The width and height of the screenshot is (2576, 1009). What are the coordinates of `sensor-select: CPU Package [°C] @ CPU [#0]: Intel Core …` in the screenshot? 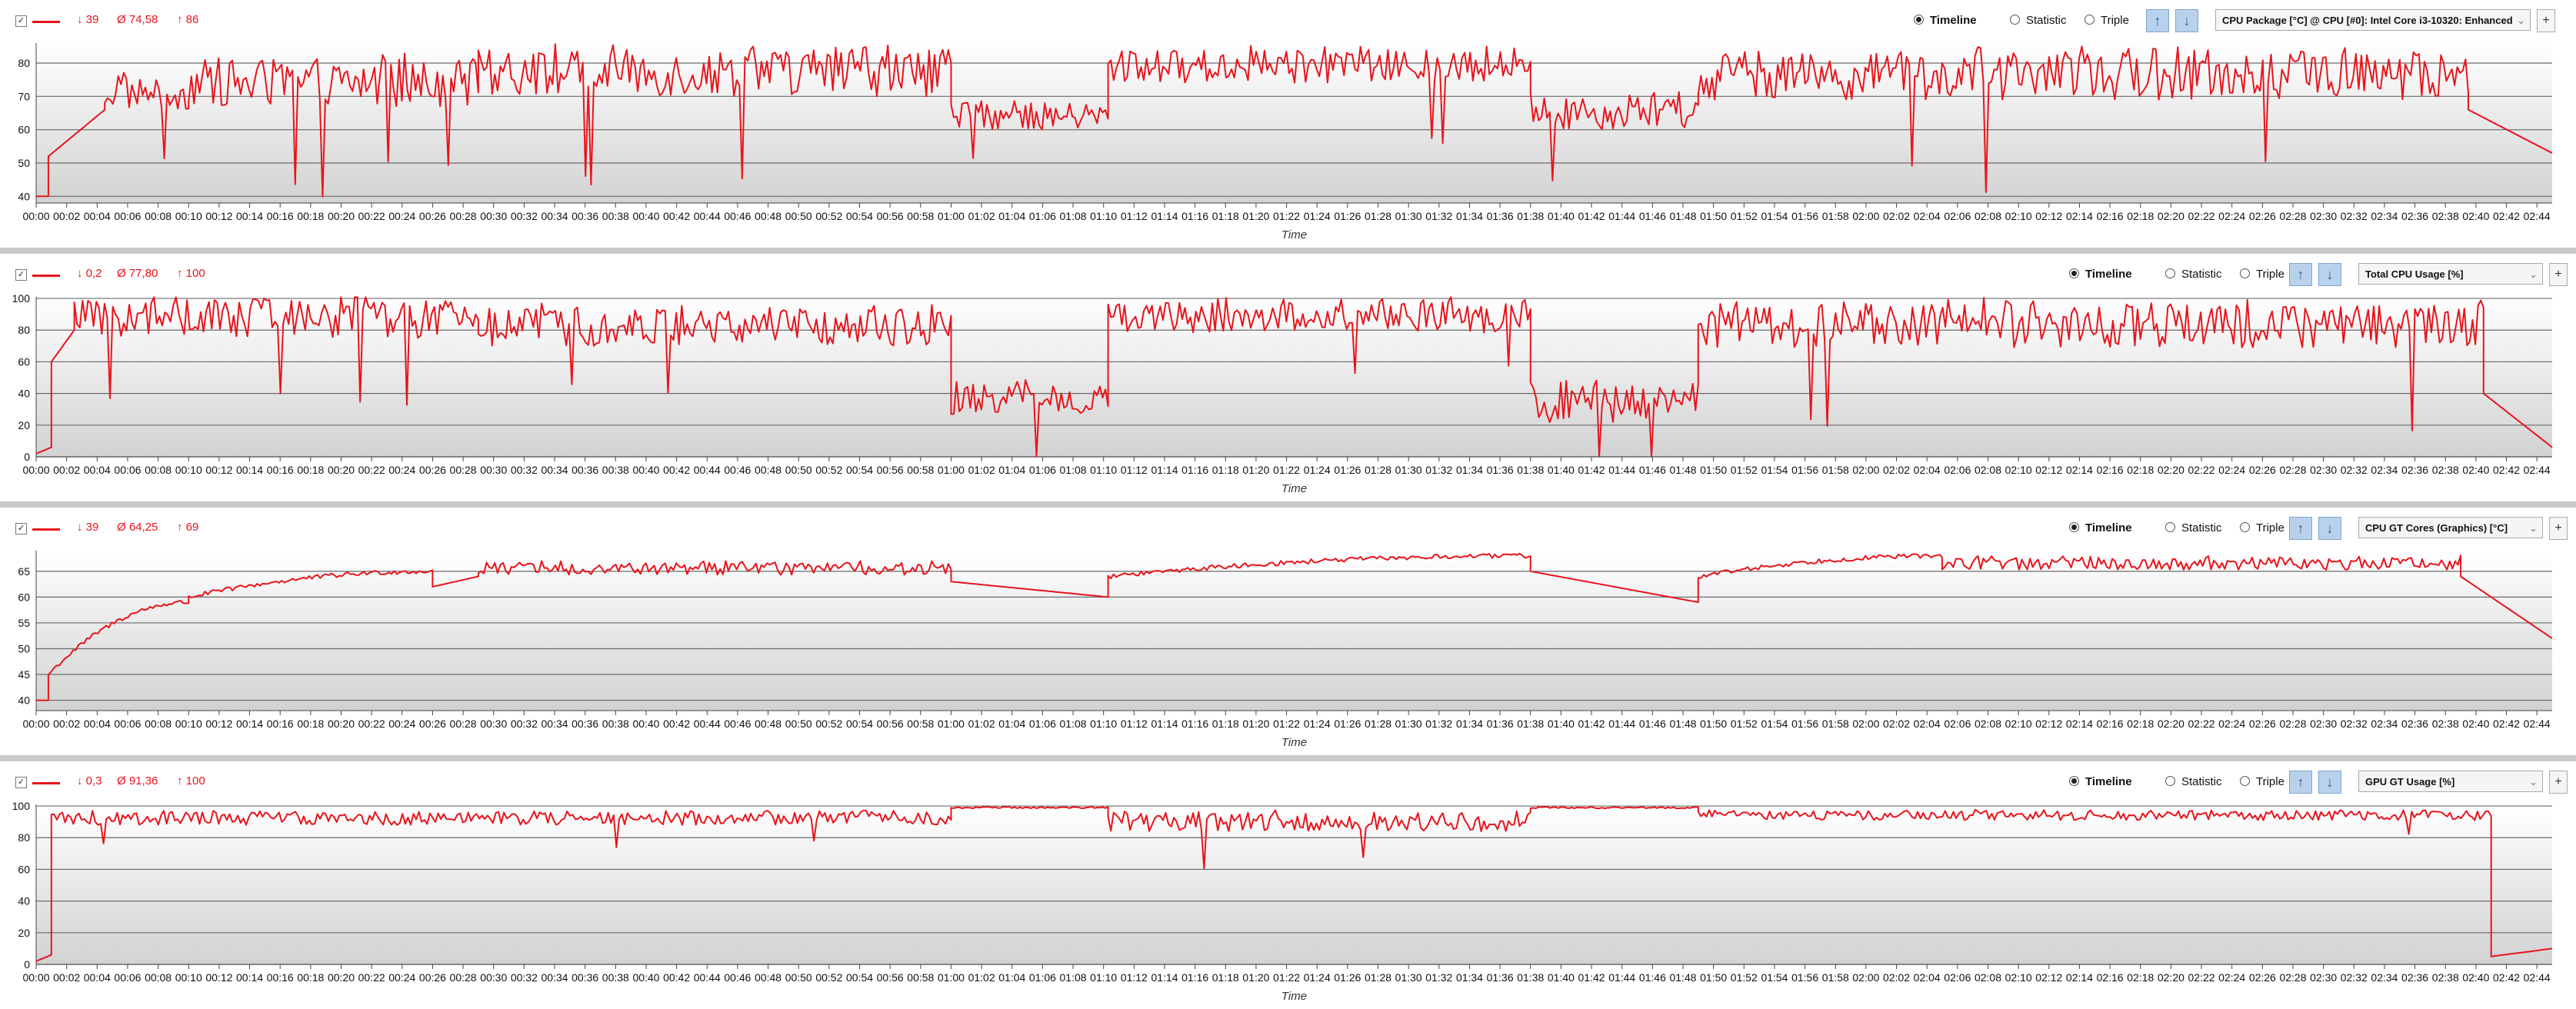 It's located at (2373, 20).